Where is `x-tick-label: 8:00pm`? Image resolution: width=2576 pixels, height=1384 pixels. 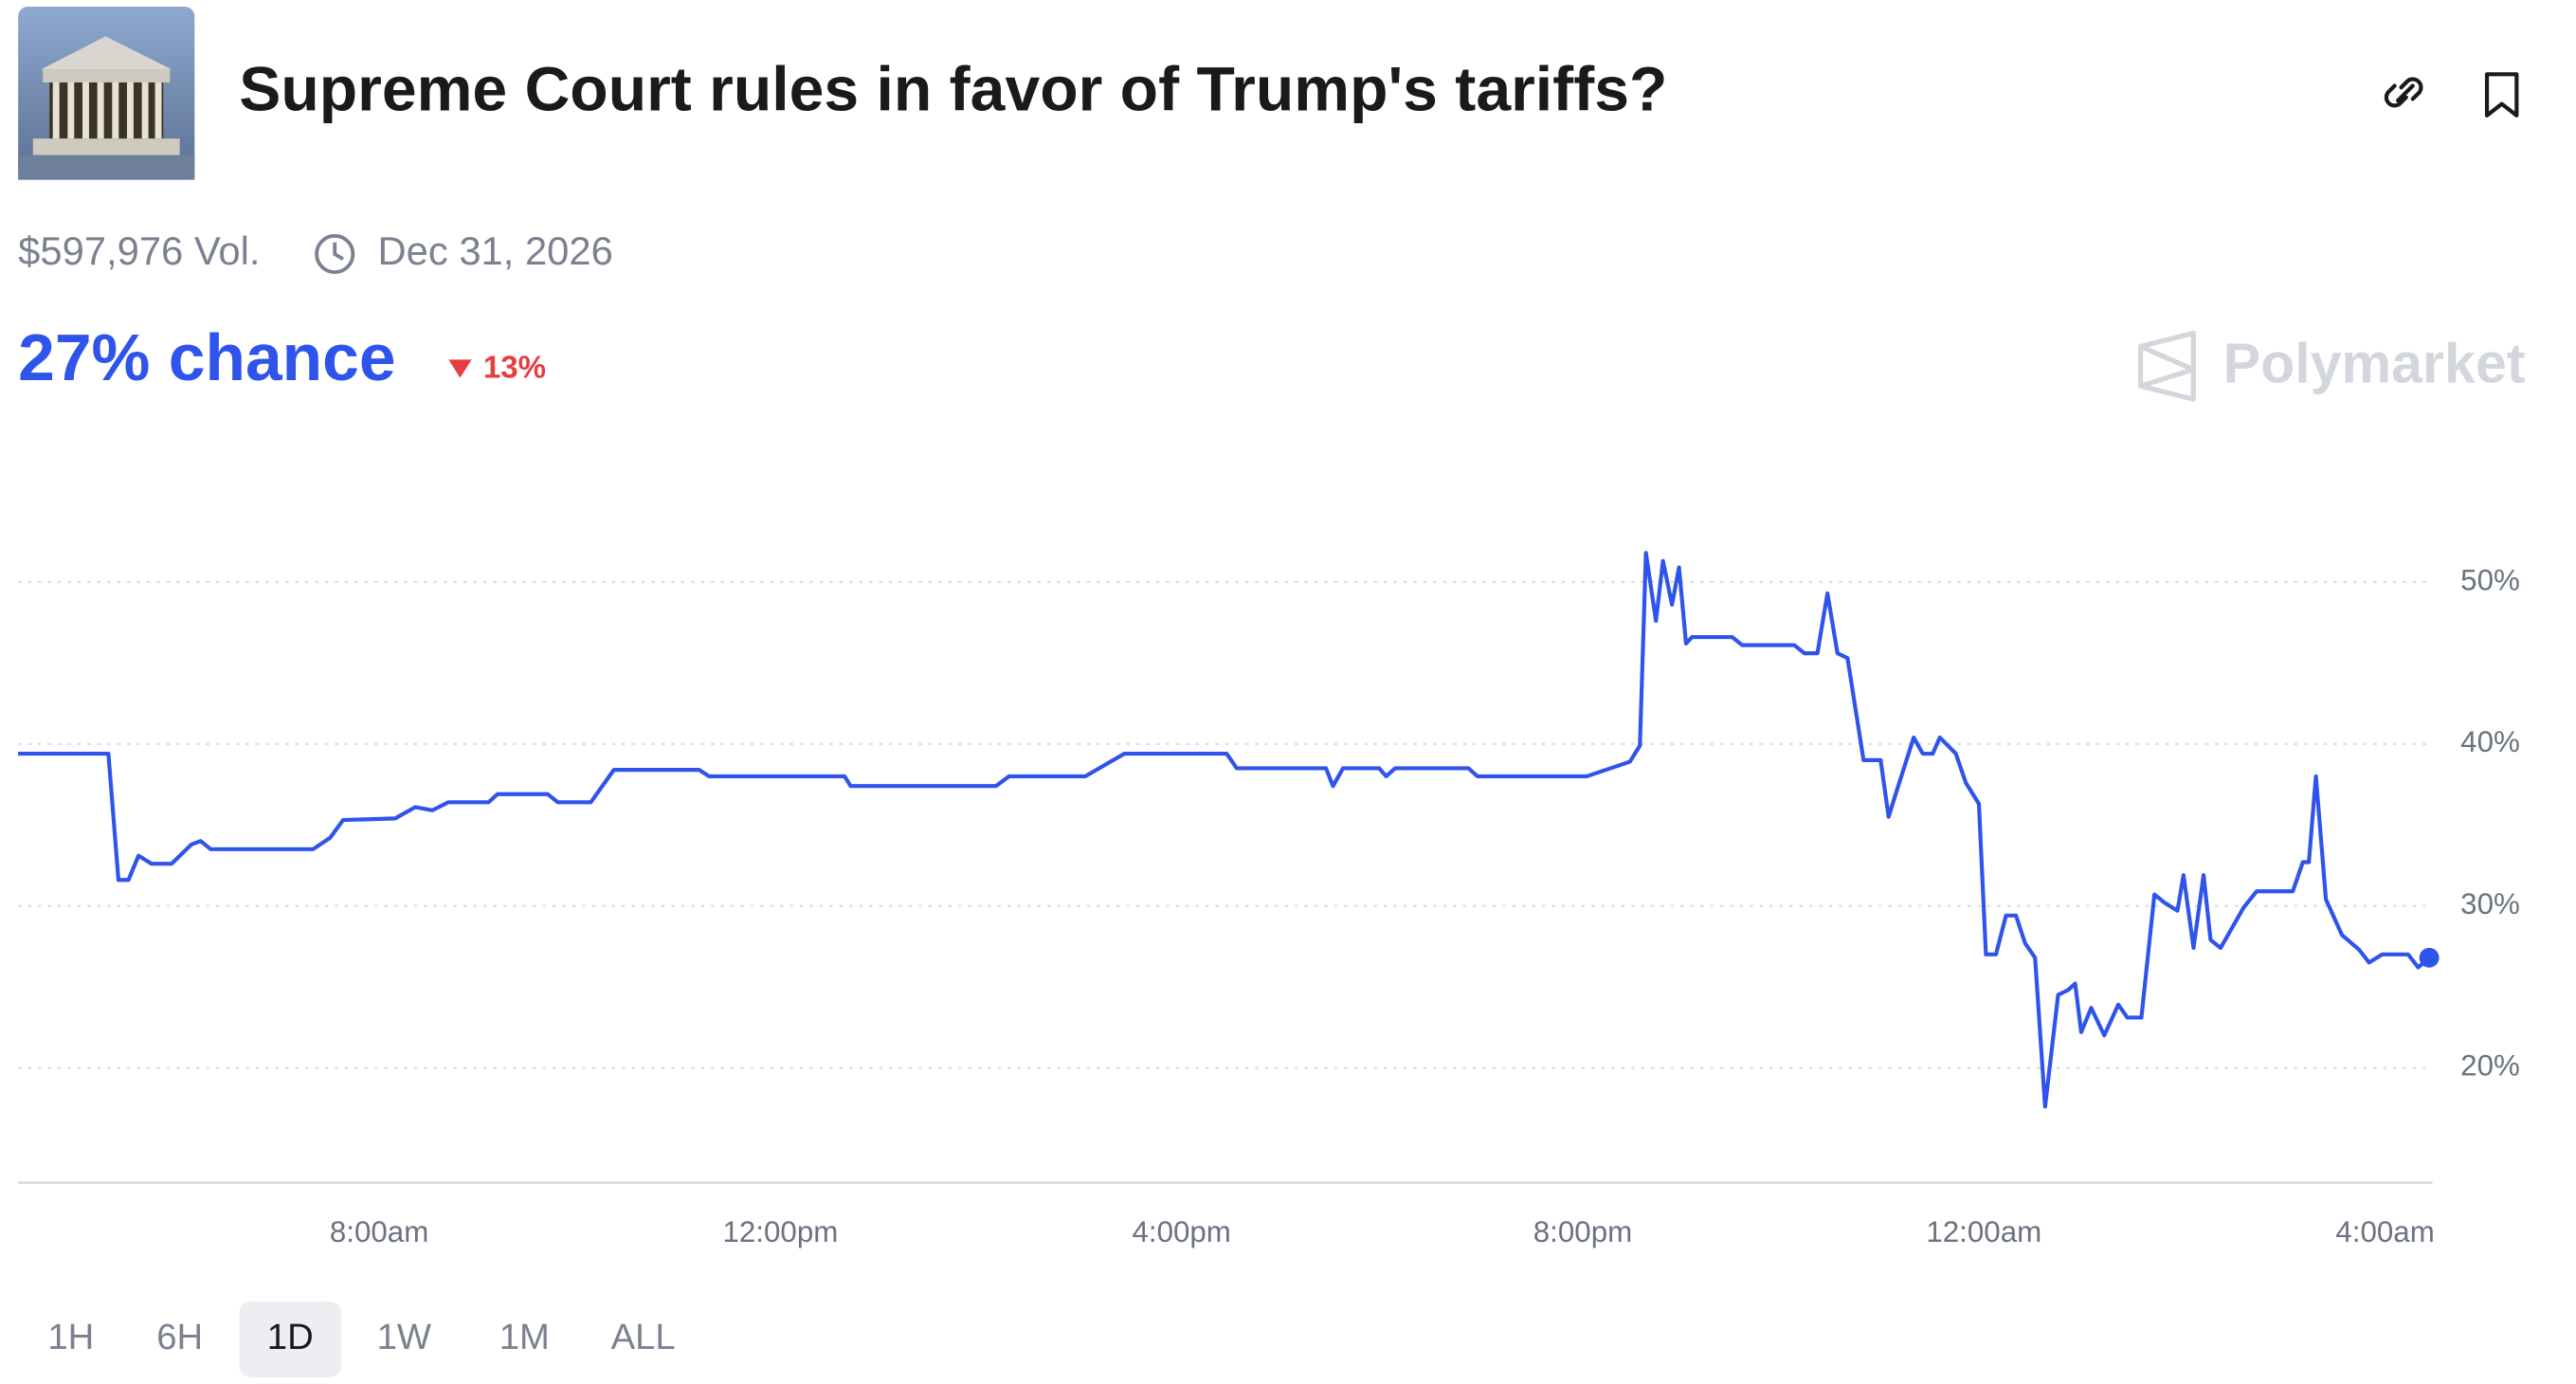 x-tick-label: 8:00pm is located at coordinates (1582, 1231).